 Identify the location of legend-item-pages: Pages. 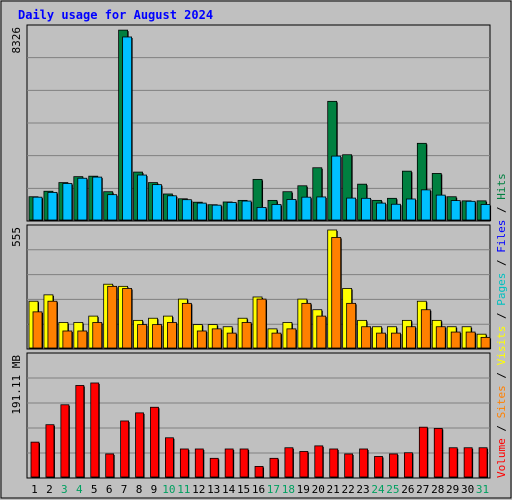
(501, 289).